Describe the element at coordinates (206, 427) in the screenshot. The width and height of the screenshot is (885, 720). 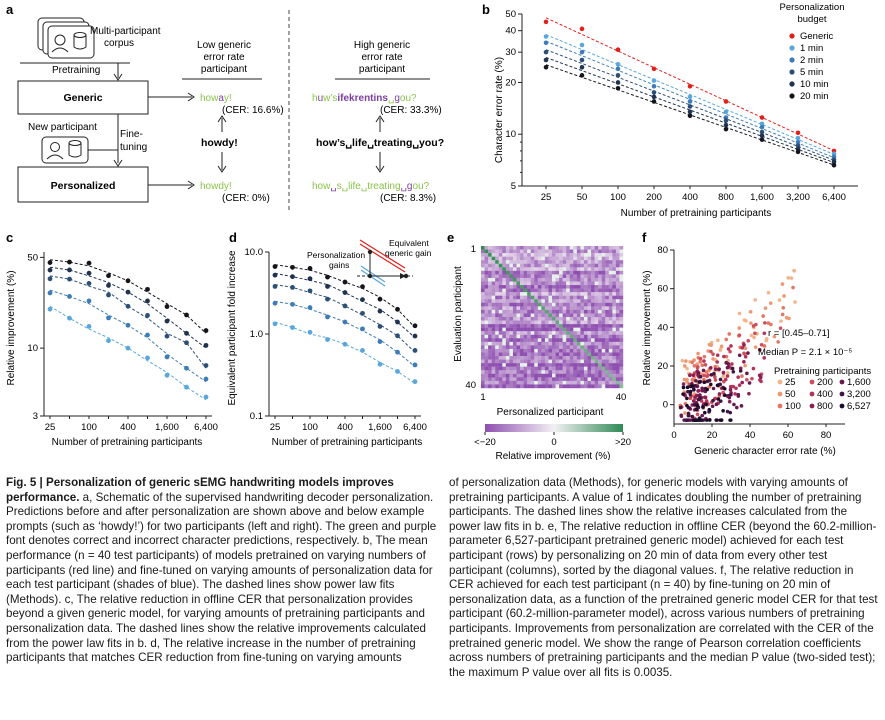
I see `chart-c-xtick-label: 6,400` at that location.